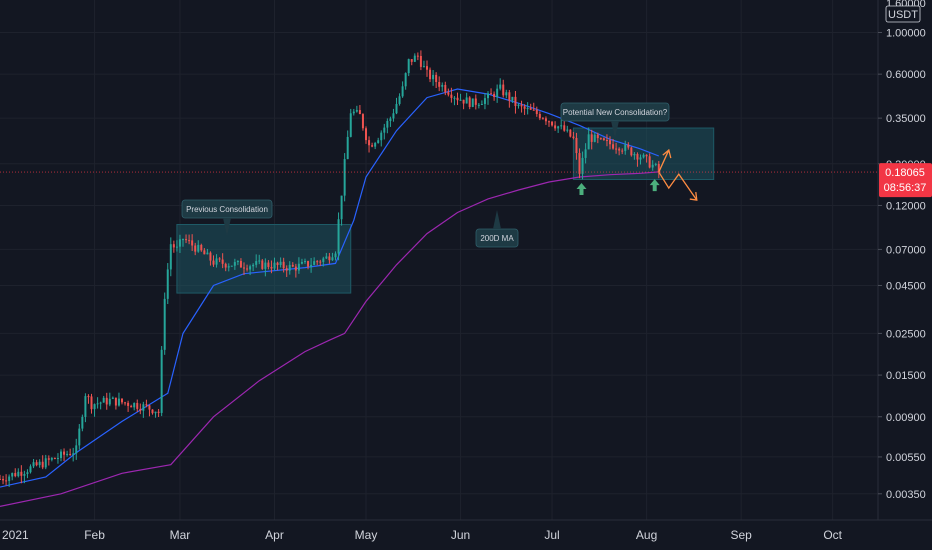  I want to click on quote-unit-label: USDT, so click(903, 15).